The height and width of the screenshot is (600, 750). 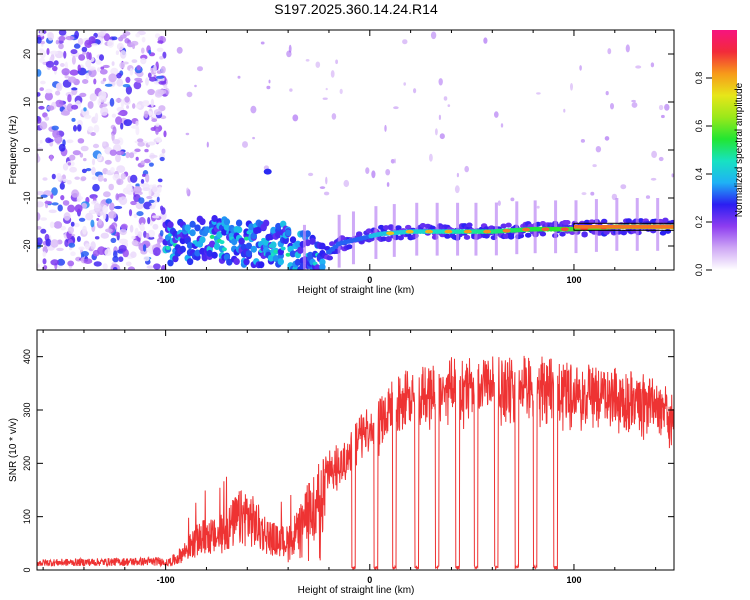 What do you see at coordinates (699, 270) in the screenshot?
I see `colorbar-tick-label: 0.0` at bounding box center [699, 270].